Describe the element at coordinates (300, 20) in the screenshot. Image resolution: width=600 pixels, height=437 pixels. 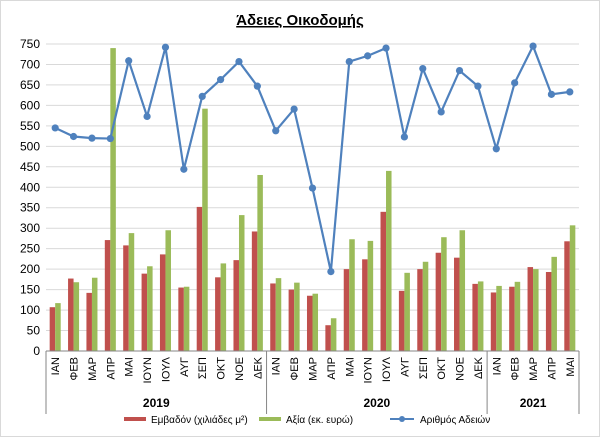
I see `chart-title: Άδειες Οικοδομής` at that location.